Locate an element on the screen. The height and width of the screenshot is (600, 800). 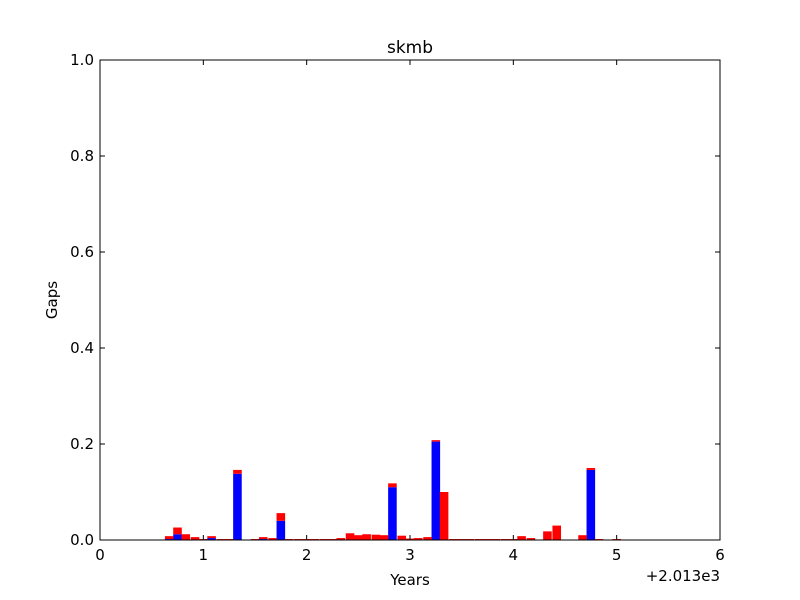
x-tick-label: 4 is located at coordinates (514, 555).